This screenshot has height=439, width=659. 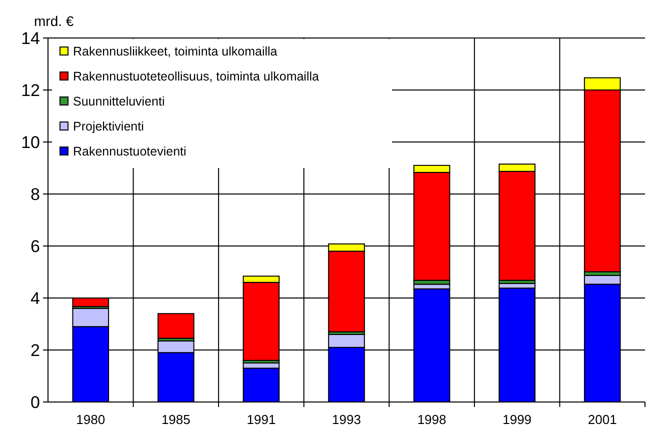 I want to click on y-tick-label: 2, so click(x=35, y=350).